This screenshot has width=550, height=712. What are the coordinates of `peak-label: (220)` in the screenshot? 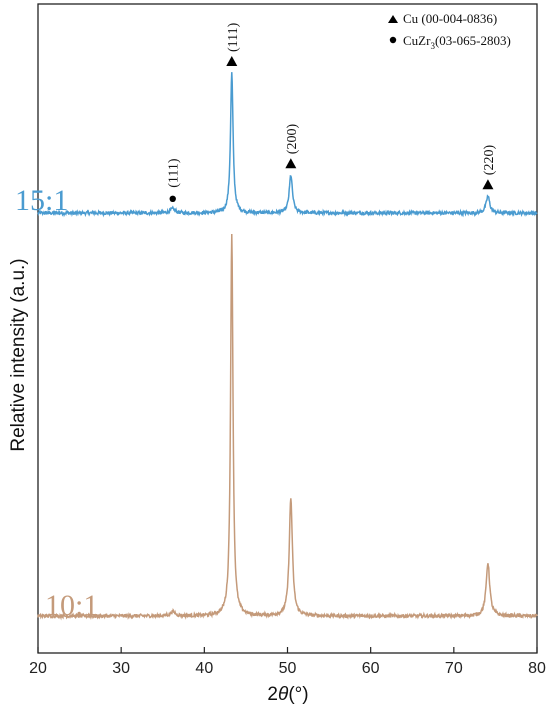 It's located at (489, 160).